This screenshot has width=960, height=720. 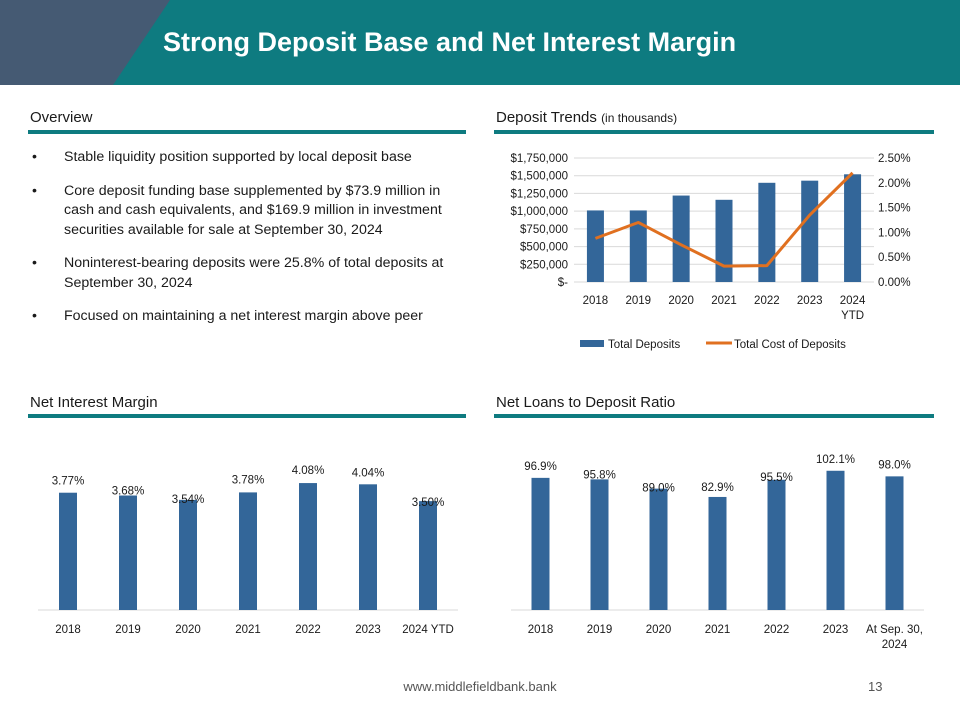 I want to click on deposit-trends-rule, so click(x=714, y=132).